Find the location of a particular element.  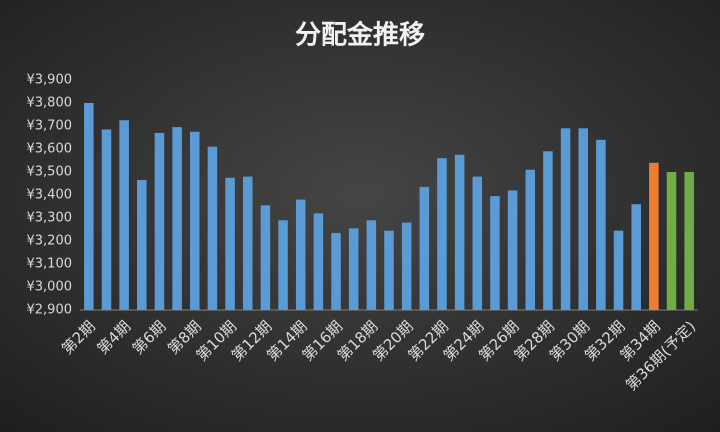

y-tick-label: ¥2,900 is located at coordinates (50, 310).